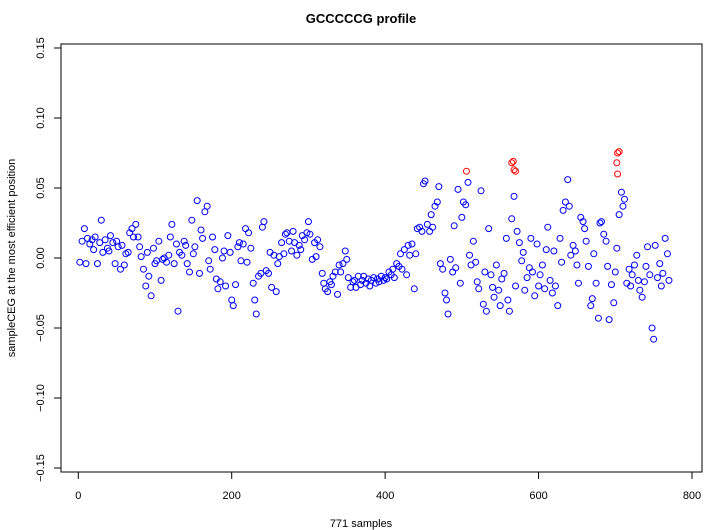  What do you see at coordinates (41, 257) in the screenshot?
I see `y-tick-label: 0.00` at bounding box center [41, 257].